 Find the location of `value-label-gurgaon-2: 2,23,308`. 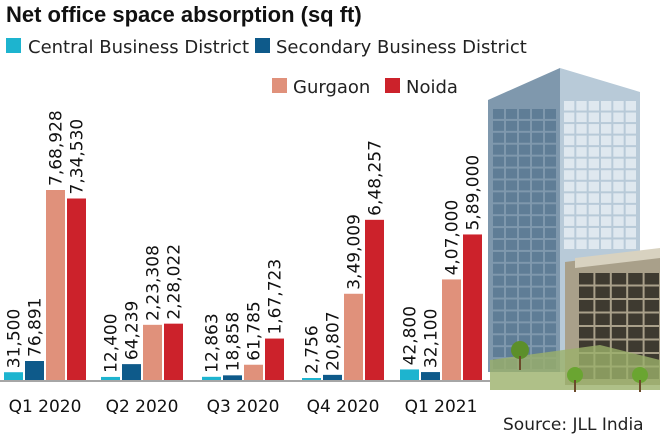

value-label-gurgaon-2: 2,23,308 is located at coordinates (154, 283).